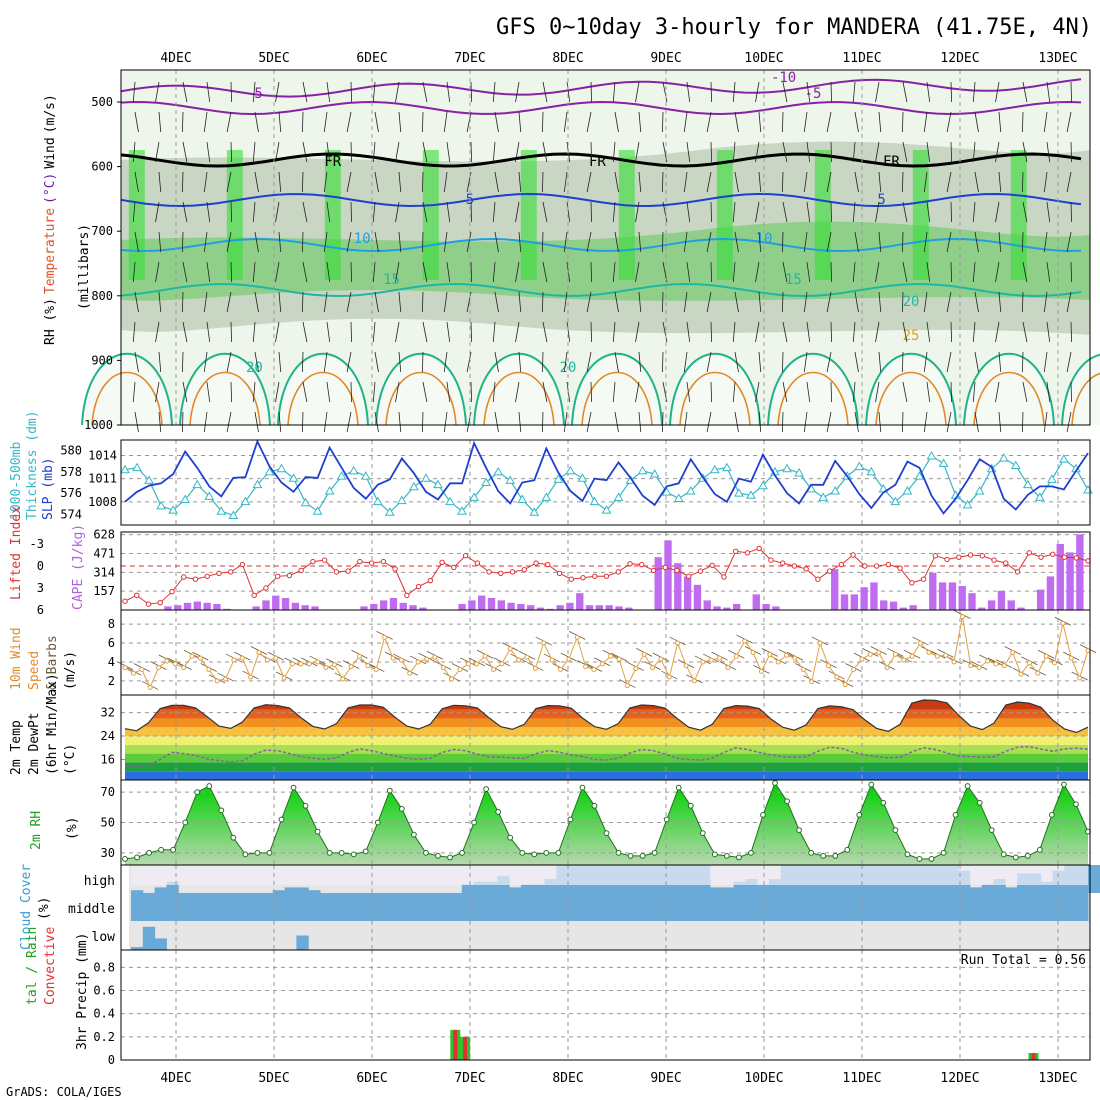 The image size is (1100, 1100). I want to click on temp-25-arch, so click(1085, 399).